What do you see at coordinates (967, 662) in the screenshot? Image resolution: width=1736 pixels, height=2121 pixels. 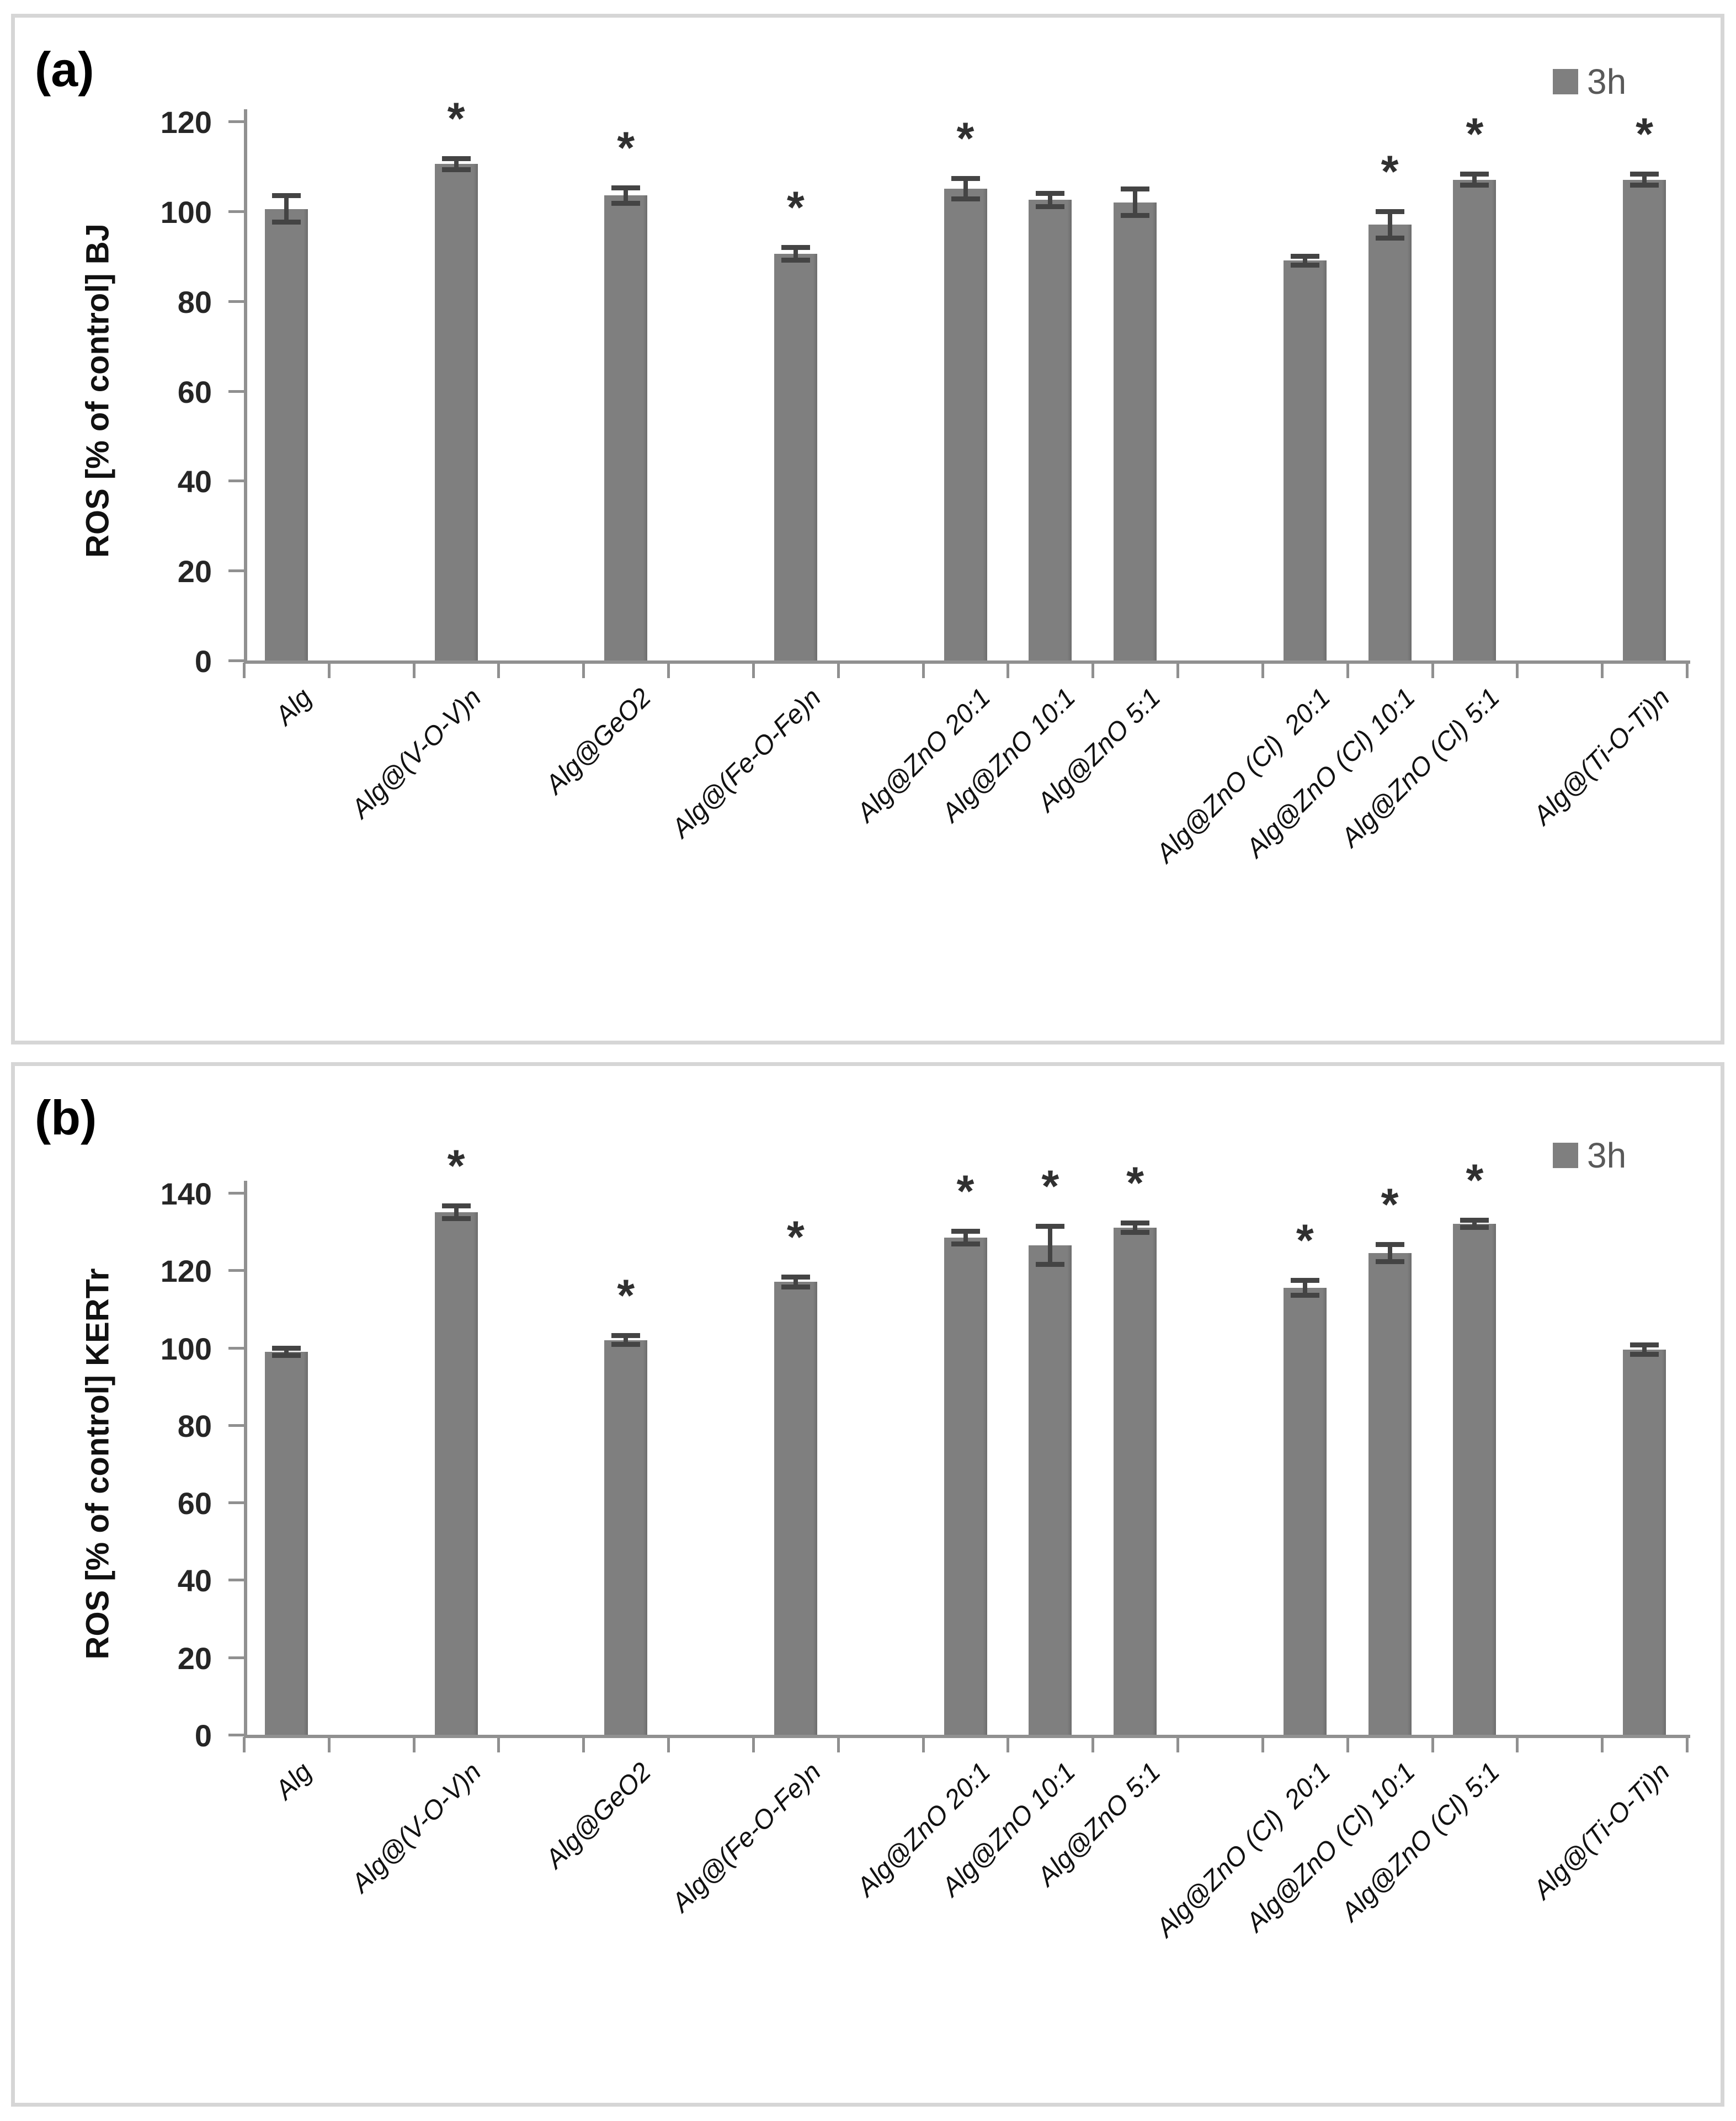 I see `x-axis-line` at bounding box center [967, 662].